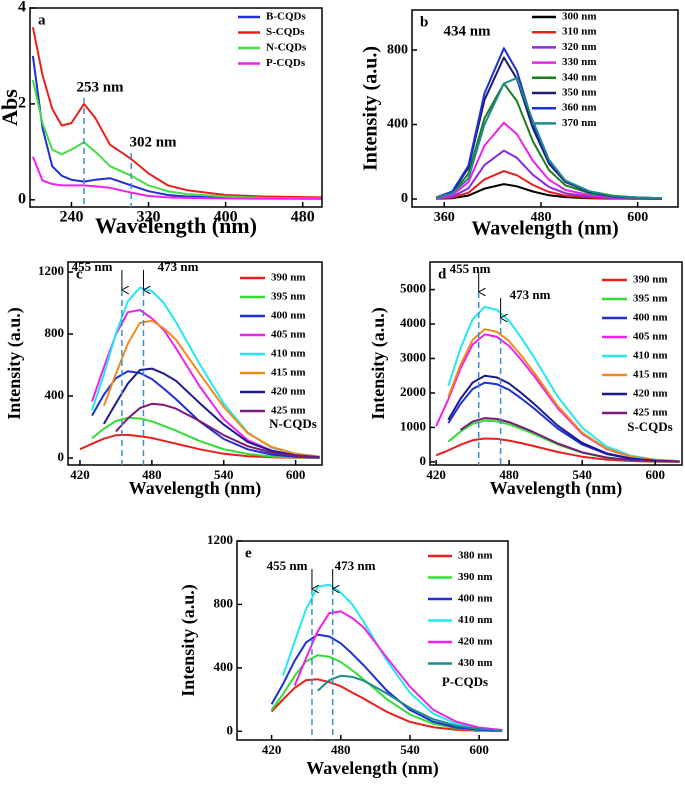  Describe the element at coordinates (71, 217) in the screenshot. I see `x-tick-label: 240` at that location.